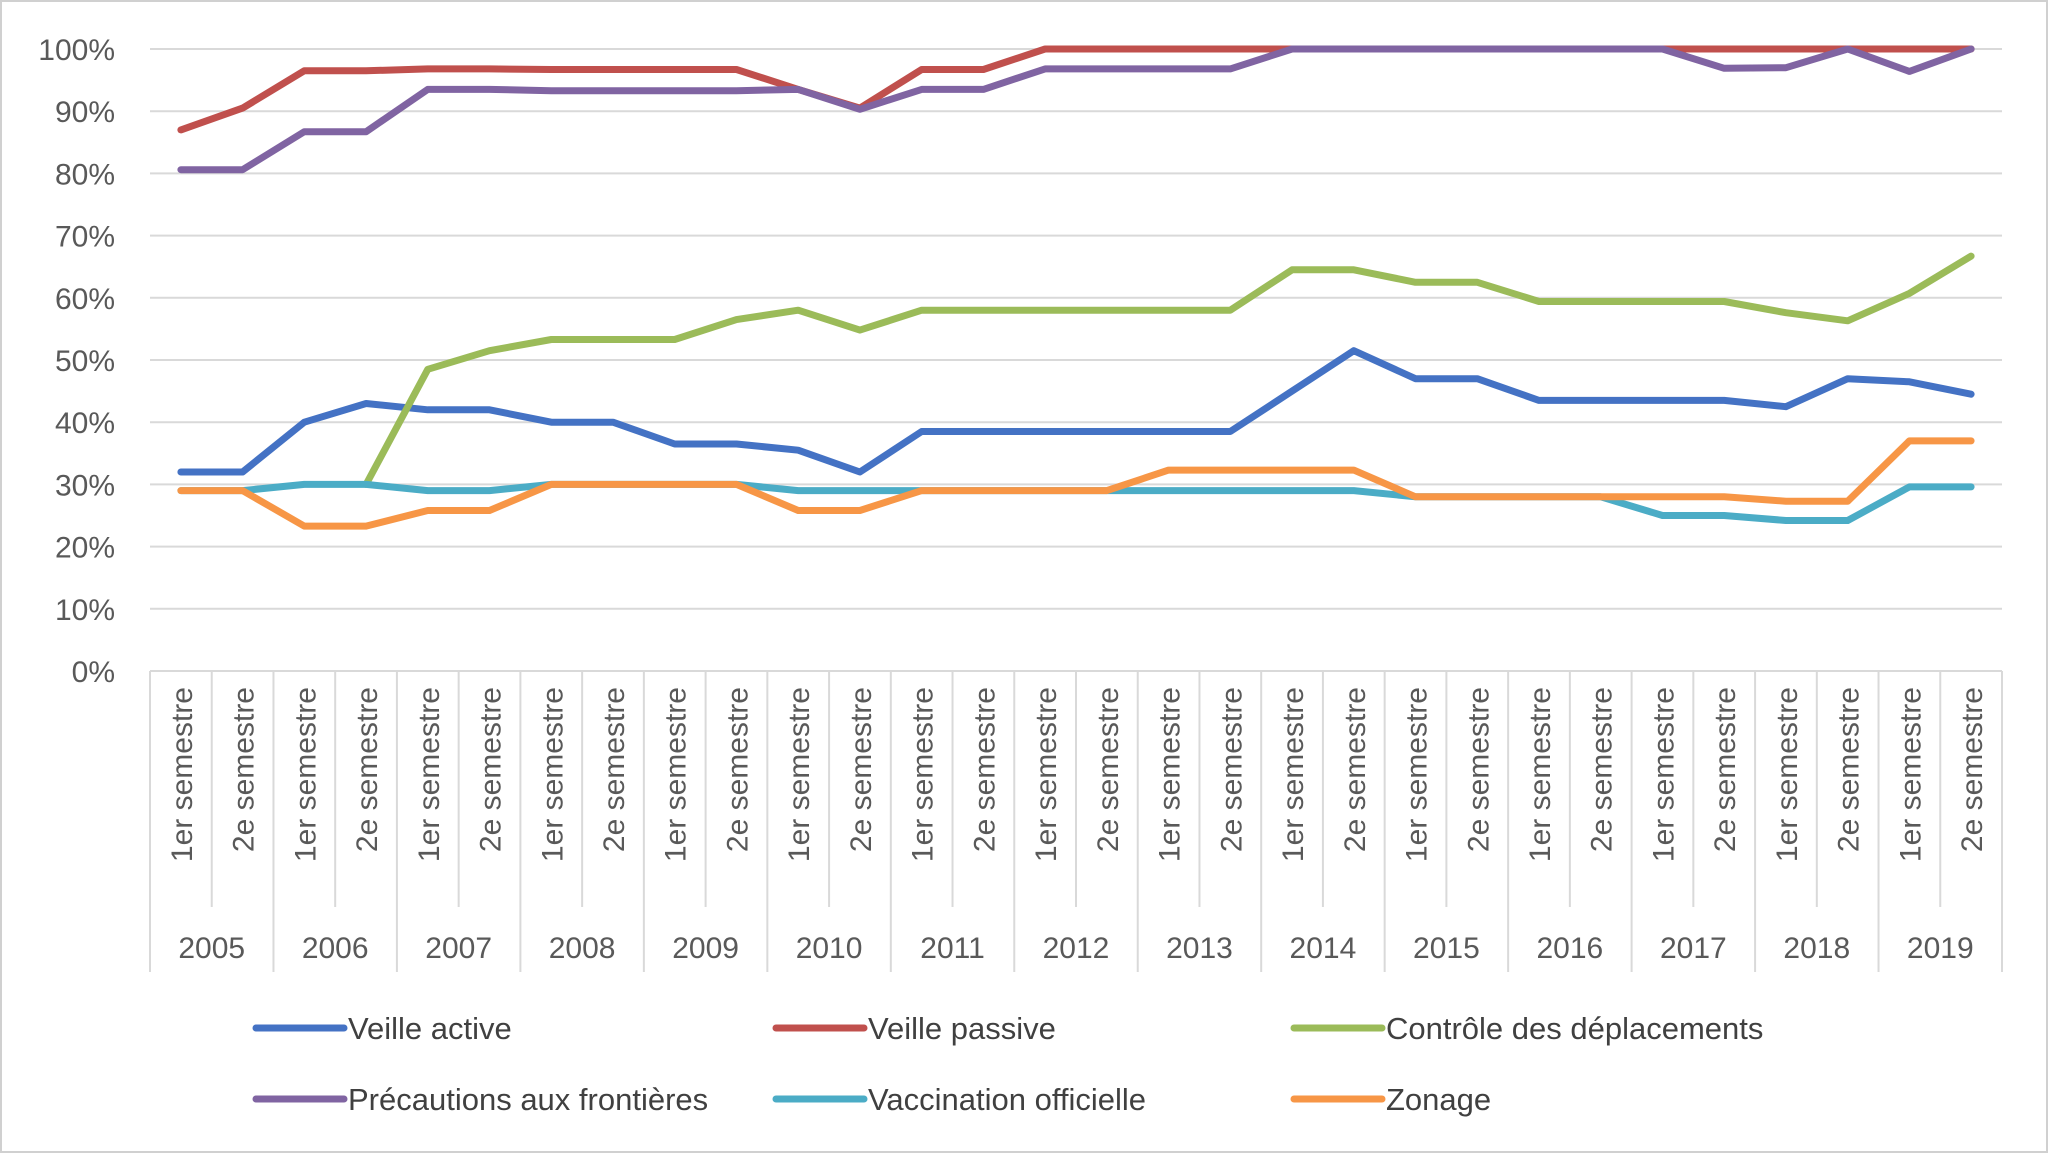 The width and height of the screenshot is (2048, 1155). What do you see at coordinates (1569, 948) in the screenshot?
I see `x-year-label: 2016` at bounding box center [1569, 948].